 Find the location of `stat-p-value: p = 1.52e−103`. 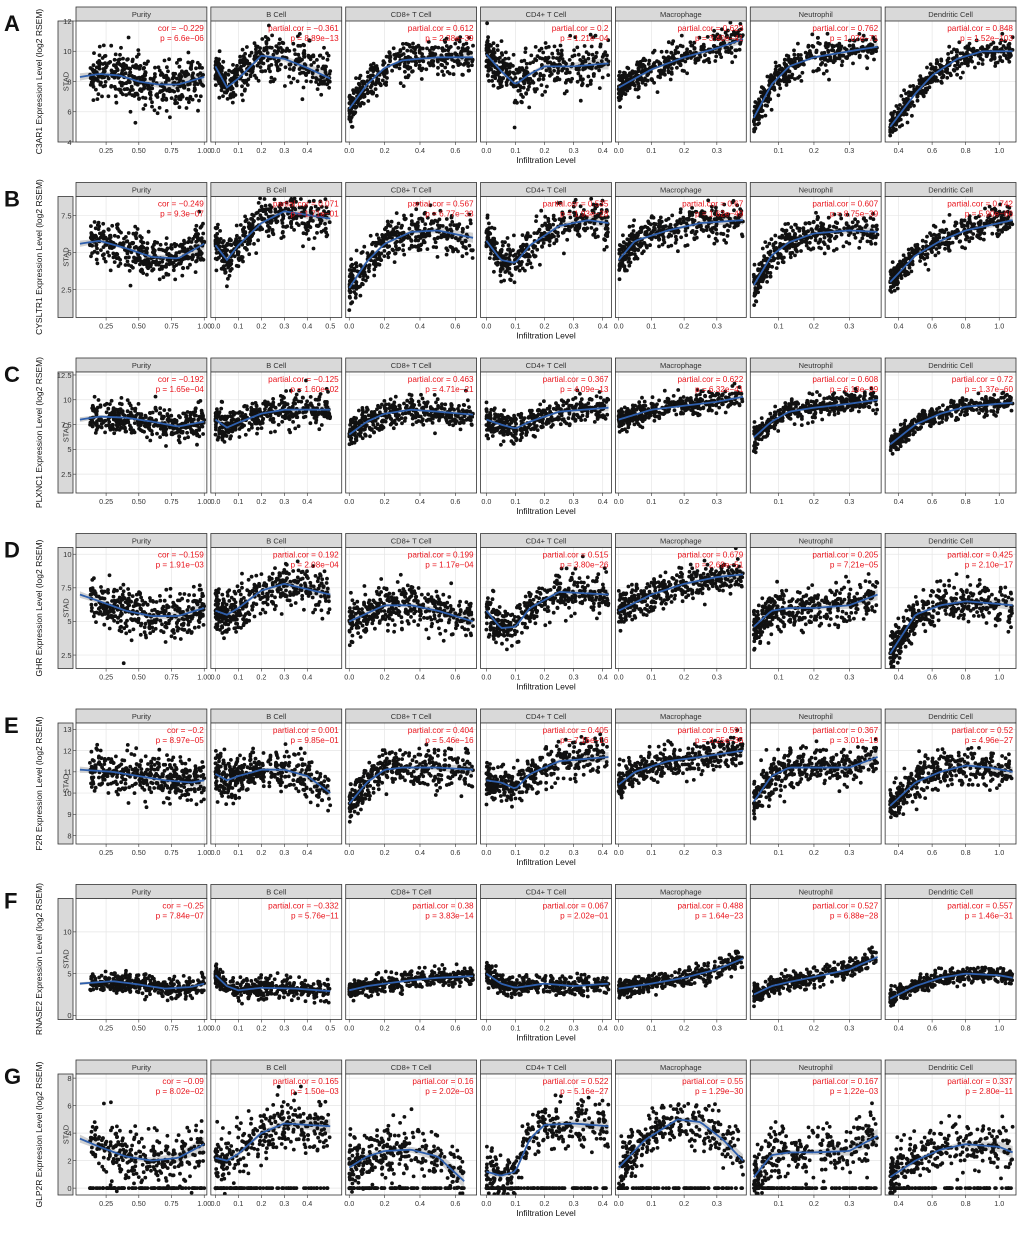

stat-p-value: p = 1.52e−103 is located at coordinates (986, 38).